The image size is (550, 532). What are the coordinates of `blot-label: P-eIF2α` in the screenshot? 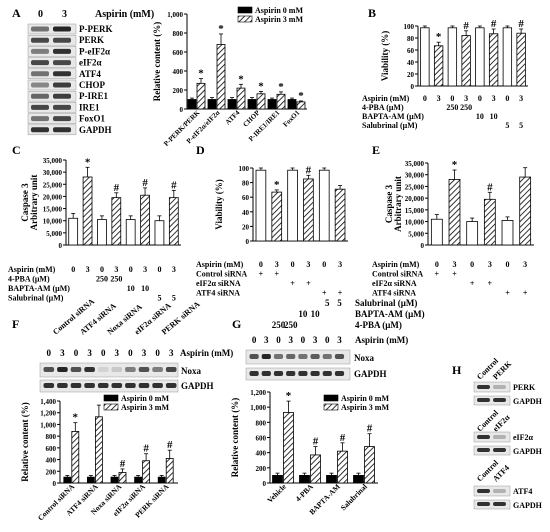 It's located at (94, 51).